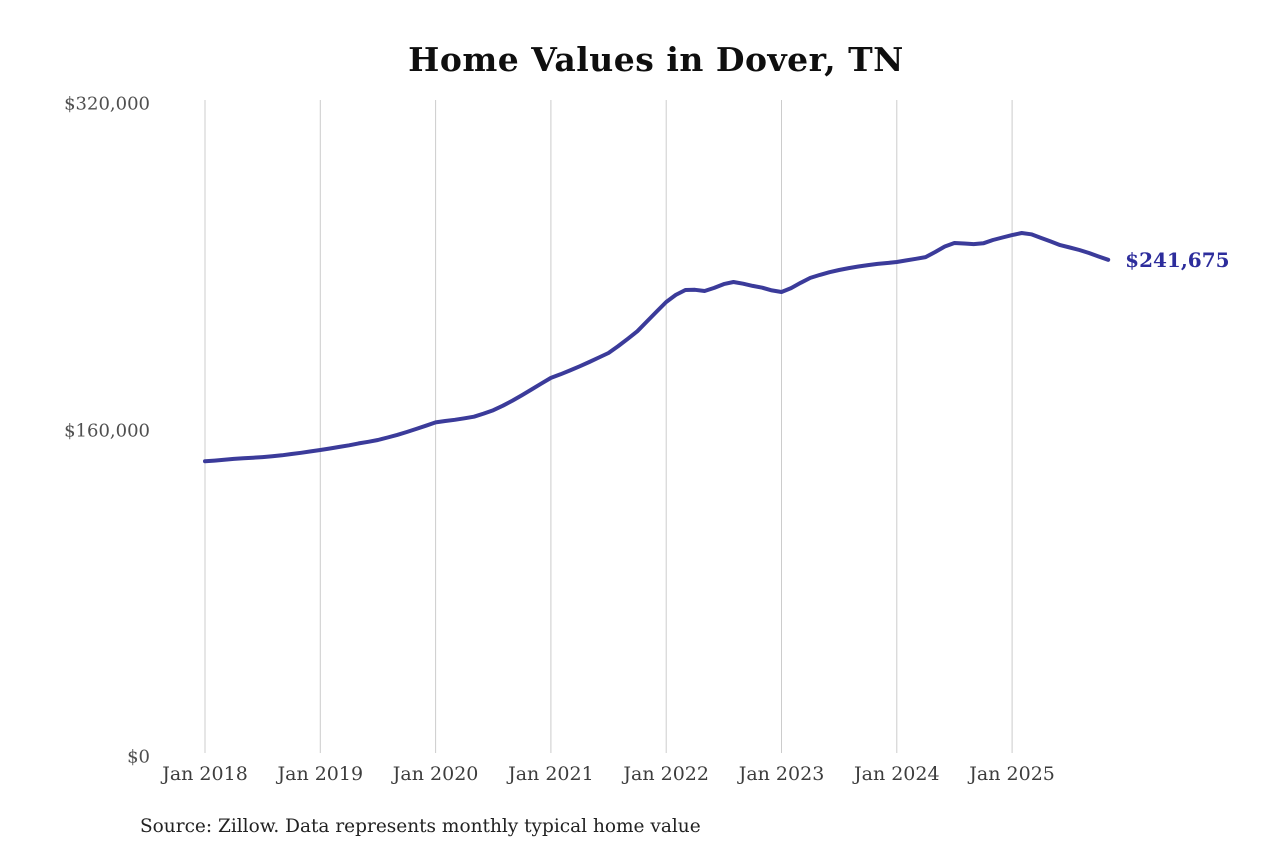 The height and width of the screenshot is (853, 1280). What do you see at coordinates (107, 104) in the screenshot?
I see `y-tick-label: $320,000` at bounding box center [107, 104].